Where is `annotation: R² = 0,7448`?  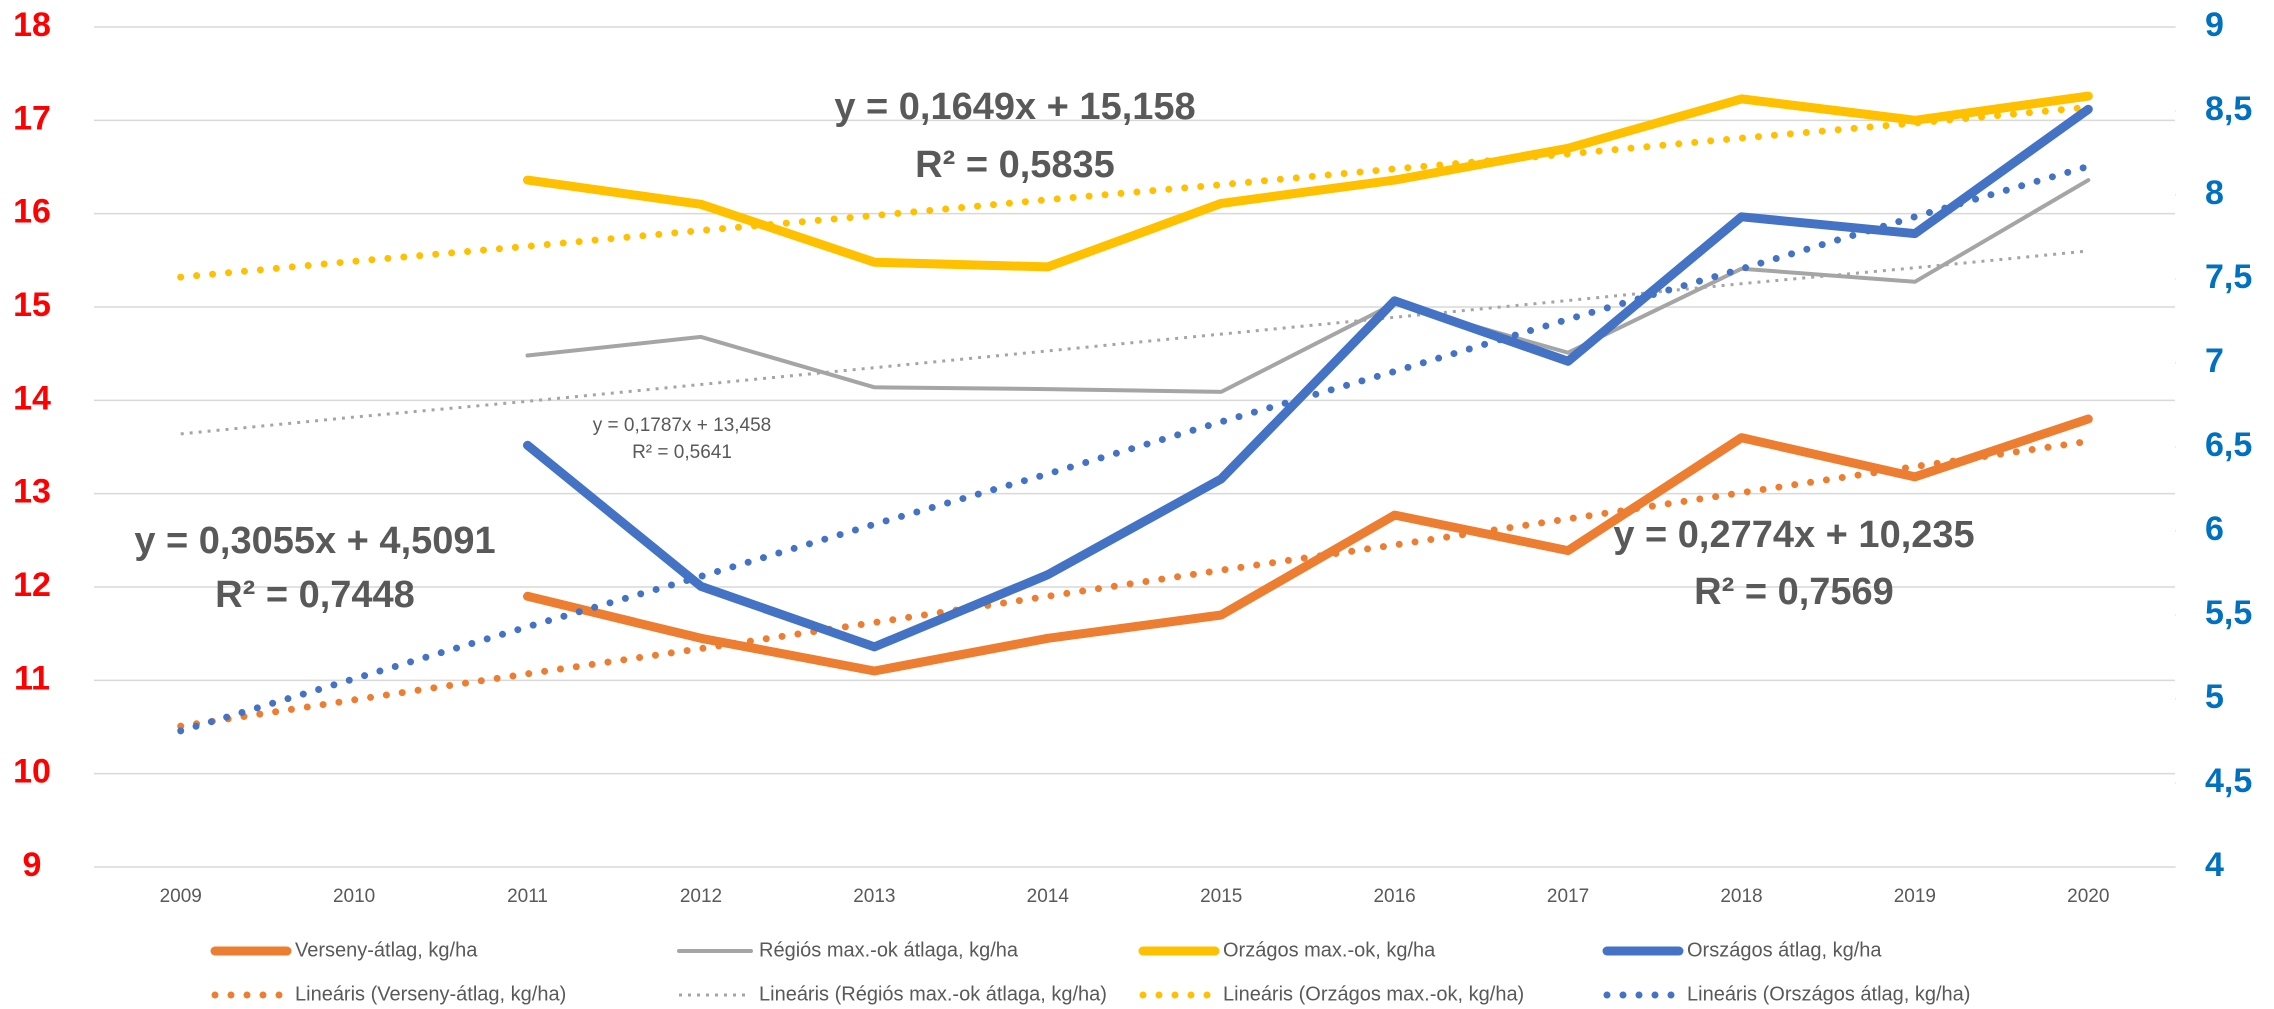 annotation: R² = 0,7448 is located at coordinates (315, 595).